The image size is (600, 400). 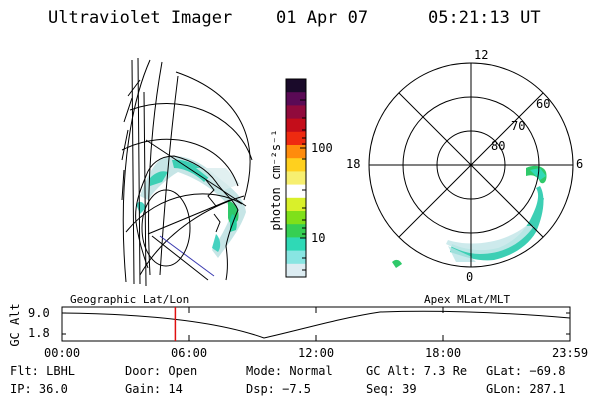 What do you see at coordinates (161, 371) in the screenshot?
I see `status-door: Door: Open` at bounding box center [161, 371].